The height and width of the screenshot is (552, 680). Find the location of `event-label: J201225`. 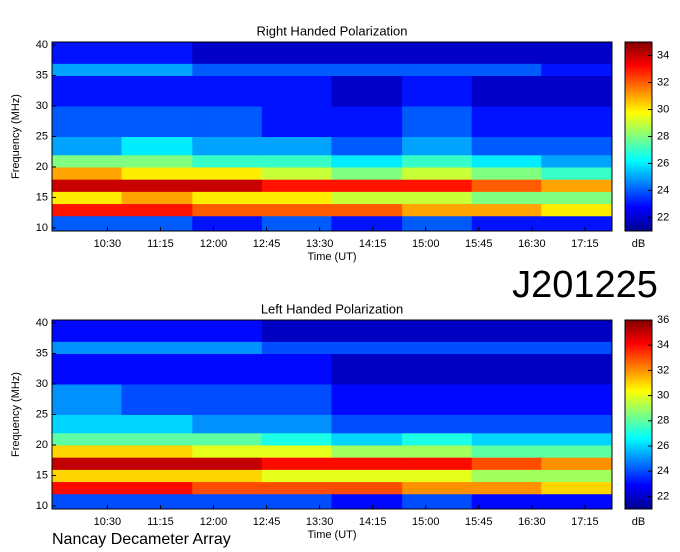

event-label: J201225 is located at coordinates (585, 285).